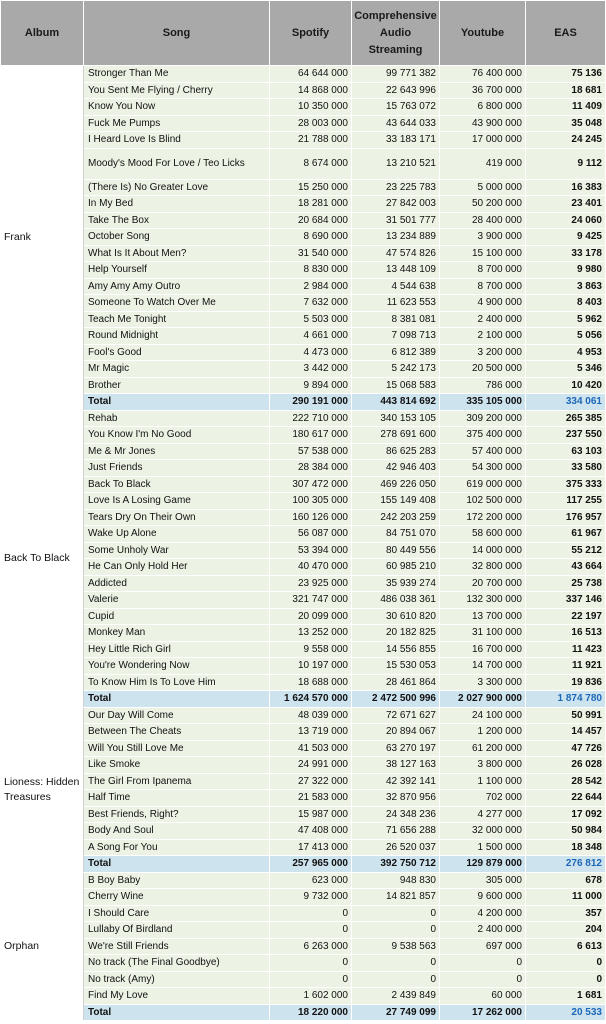 The height and width of the screenshot is (1024, 606). Describe the element at coordinates (310, 649) in the screenshot. I see `spotify-value: 9 558 000` at that location.